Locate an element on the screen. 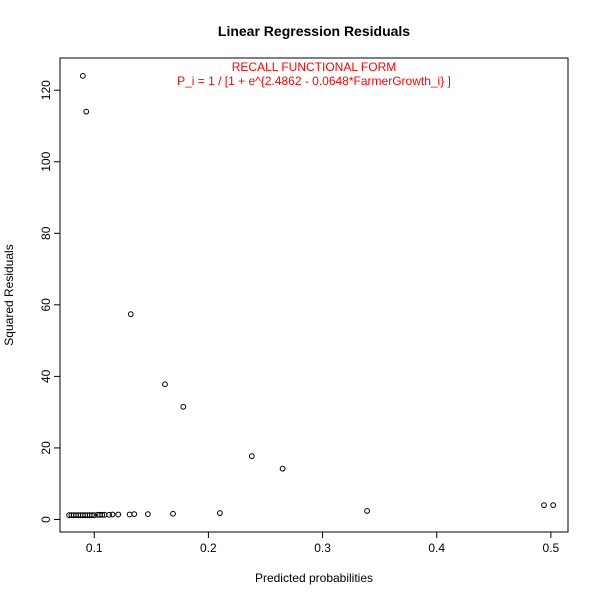 The height and width of the screenshot is (600, 600). x-tick-label: 0.2 is located at coordinates (208, 548).